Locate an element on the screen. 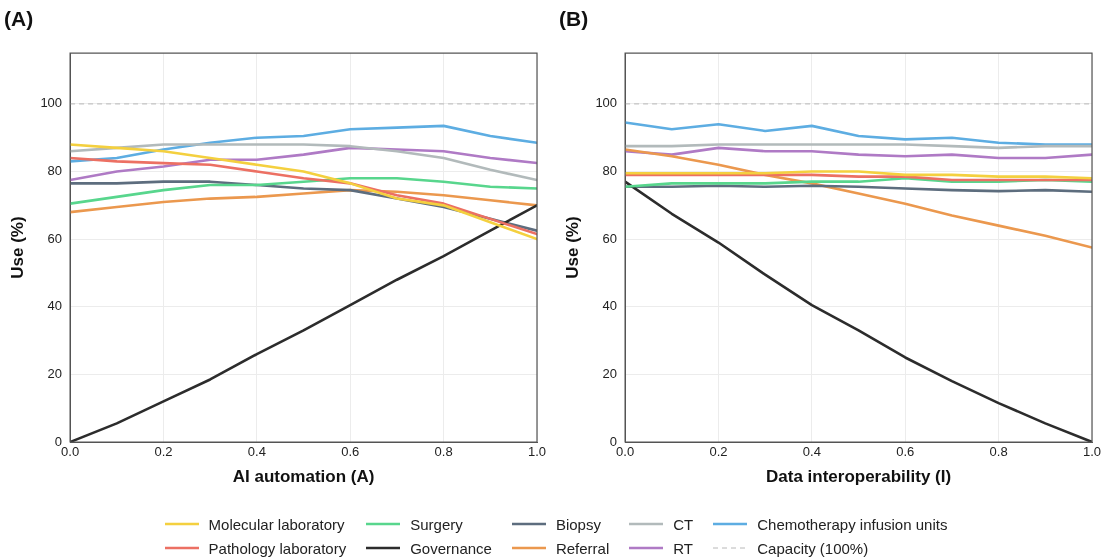 Image resolution: width=1110 pixels, height=560 pixels. x-axis-title: AI automation (A) is located at coordinates (303, 477).